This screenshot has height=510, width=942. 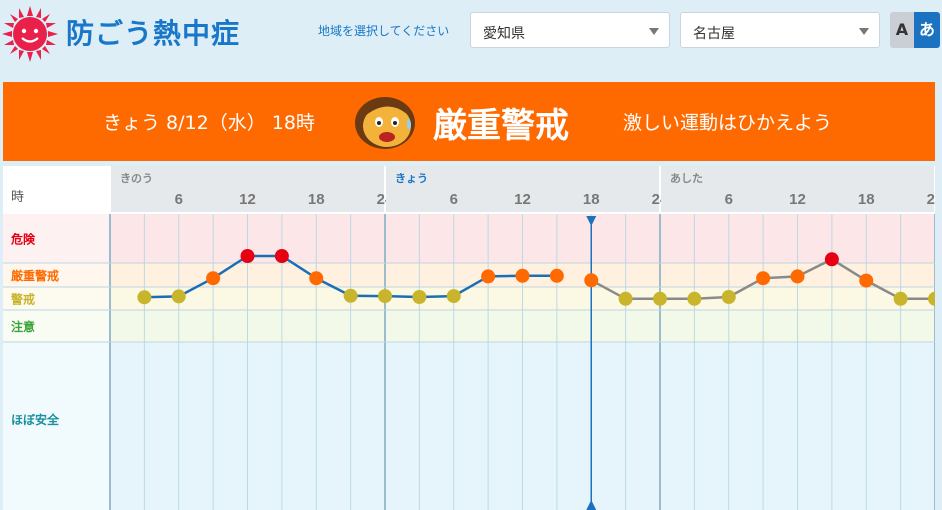 What do you see at coordinates (504, 34) in the screenshot?
I see `prefecture-value: 愛知県` at bounding box center [504, 34].